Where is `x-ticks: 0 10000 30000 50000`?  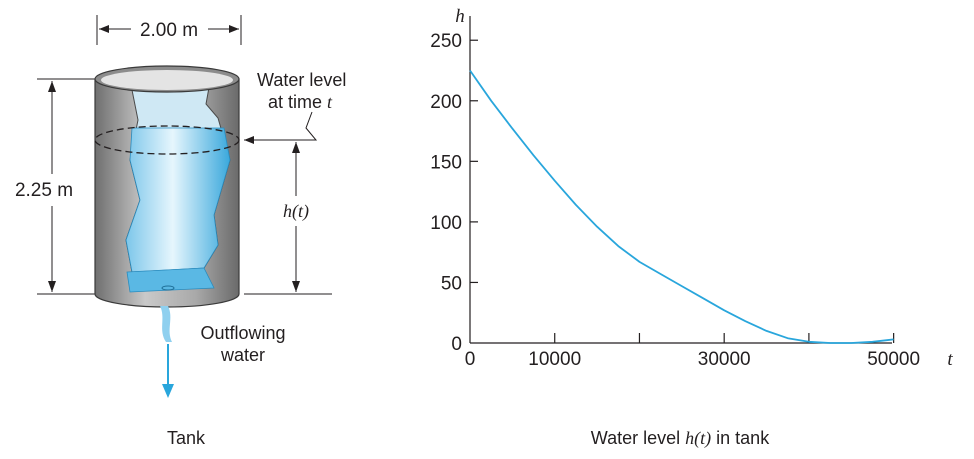
x-ticks: 0 10000 30000 50000 is located at coordinates (692, 351).